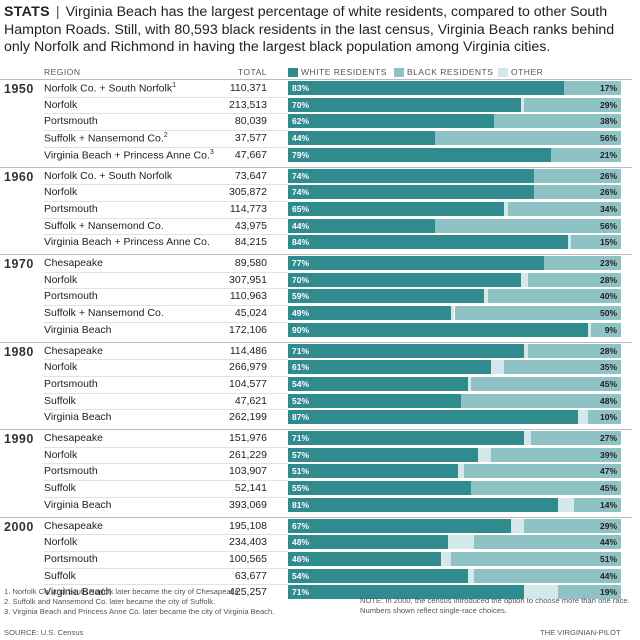  What do you see at coordinates (78, 329) in the screenshot?
I see `region-name: Virginia Beach` at bounding box center [78, 329].